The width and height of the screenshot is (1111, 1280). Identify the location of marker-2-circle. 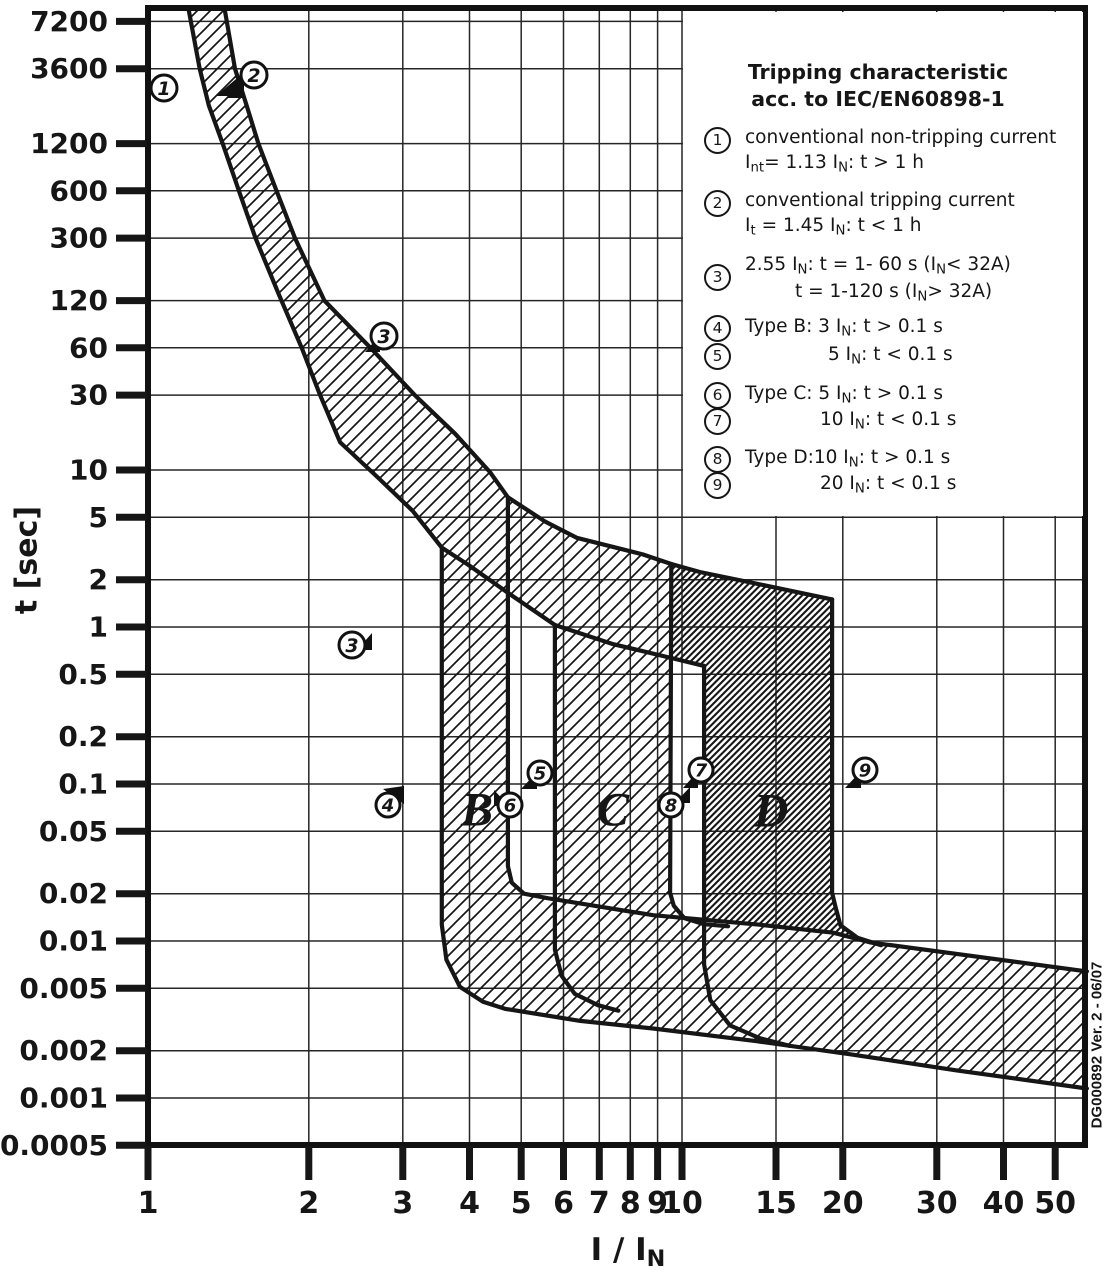
(254, 75).